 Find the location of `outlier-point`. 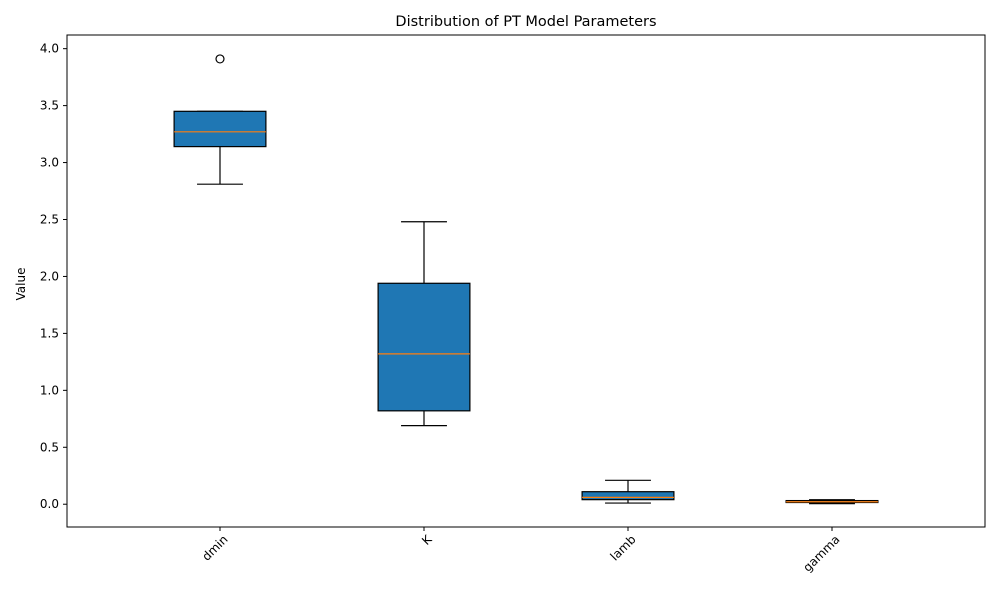

outlier-point is located at coordinates (220, 59).